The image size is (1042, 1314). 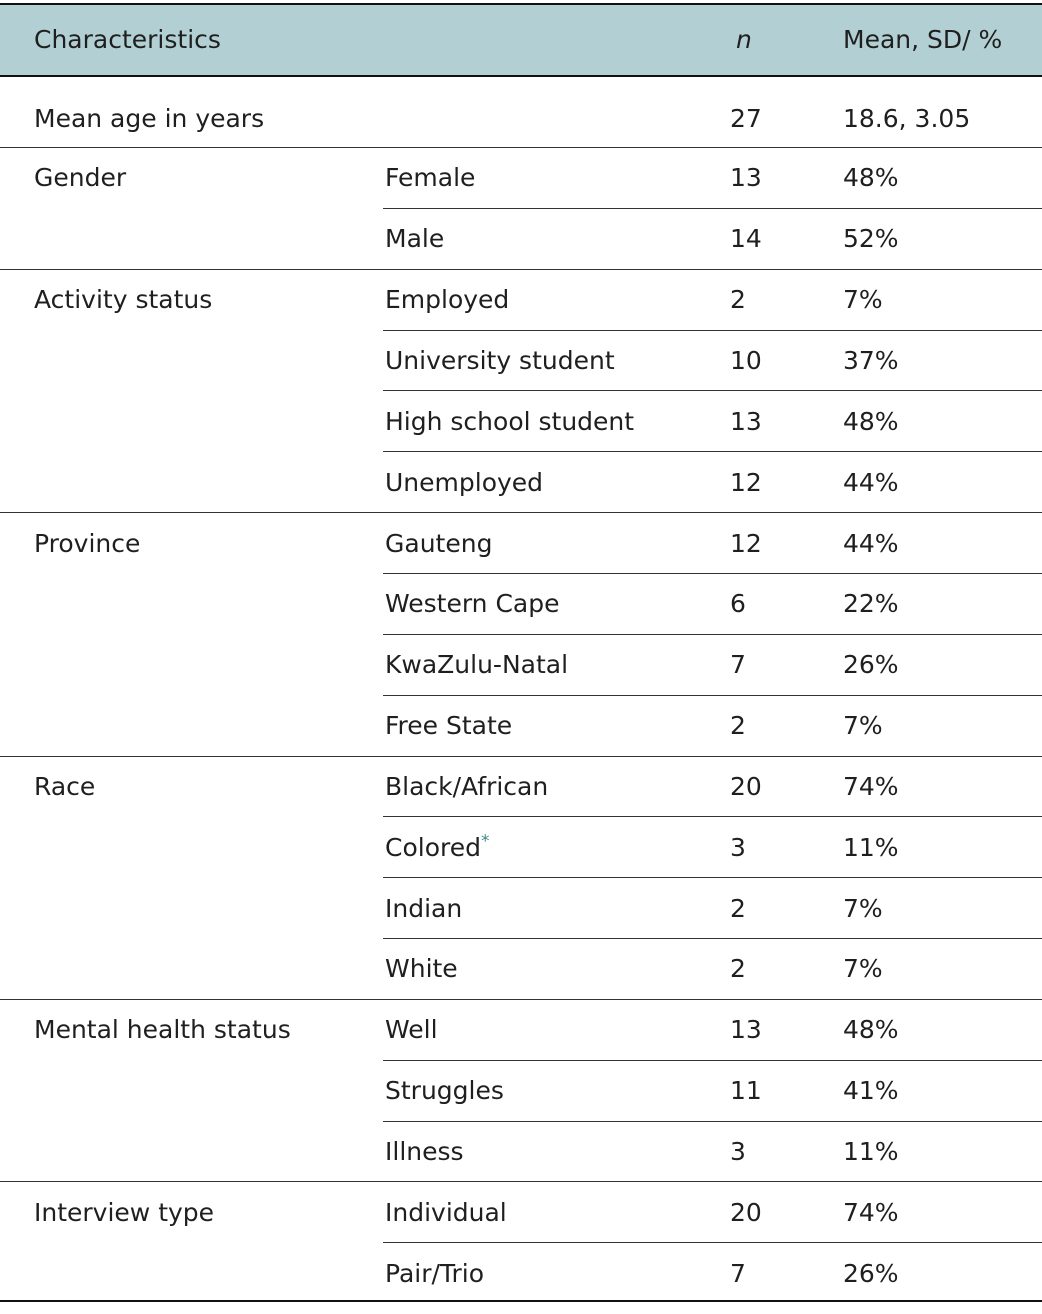 I want to click on label-text: Pair/Trio, so click(x=435, y=1273).